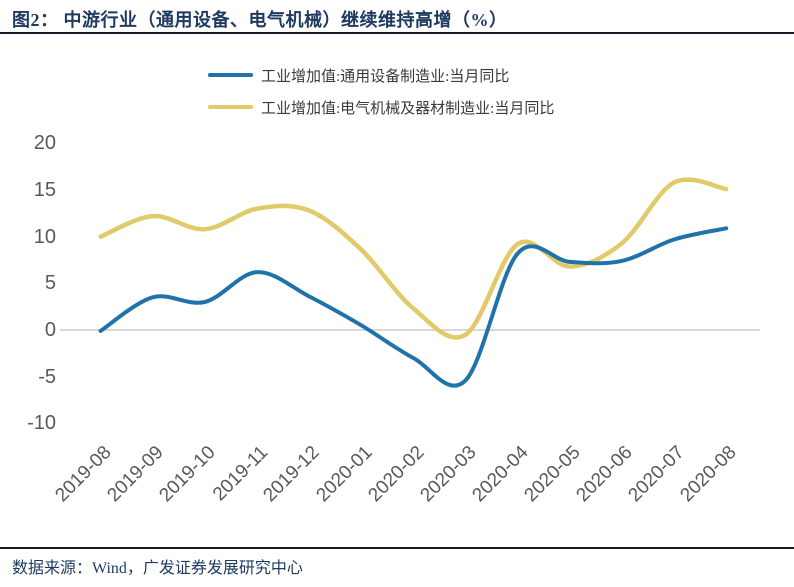  Describe the element at coordinates (47, 376) in the screenshot. I see `y-tick-label: -5` at that location.